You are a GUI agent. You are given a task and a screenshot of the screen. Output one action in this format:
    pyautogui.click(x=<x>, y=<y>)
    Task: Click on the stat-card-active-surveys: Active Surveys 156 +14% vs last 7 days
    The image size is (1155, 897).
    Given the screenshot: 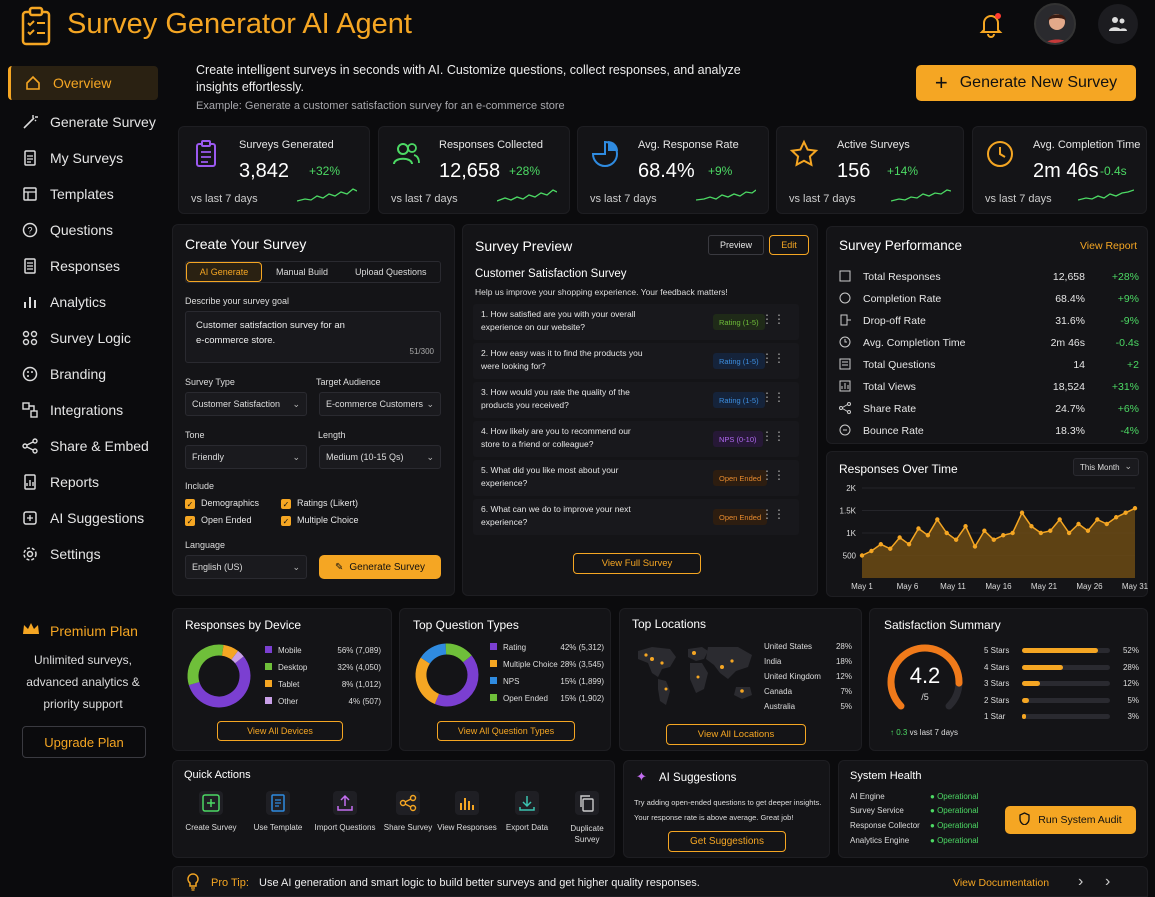 What is the action you would take?
    pyautogui.click(x=870, y=170)
    